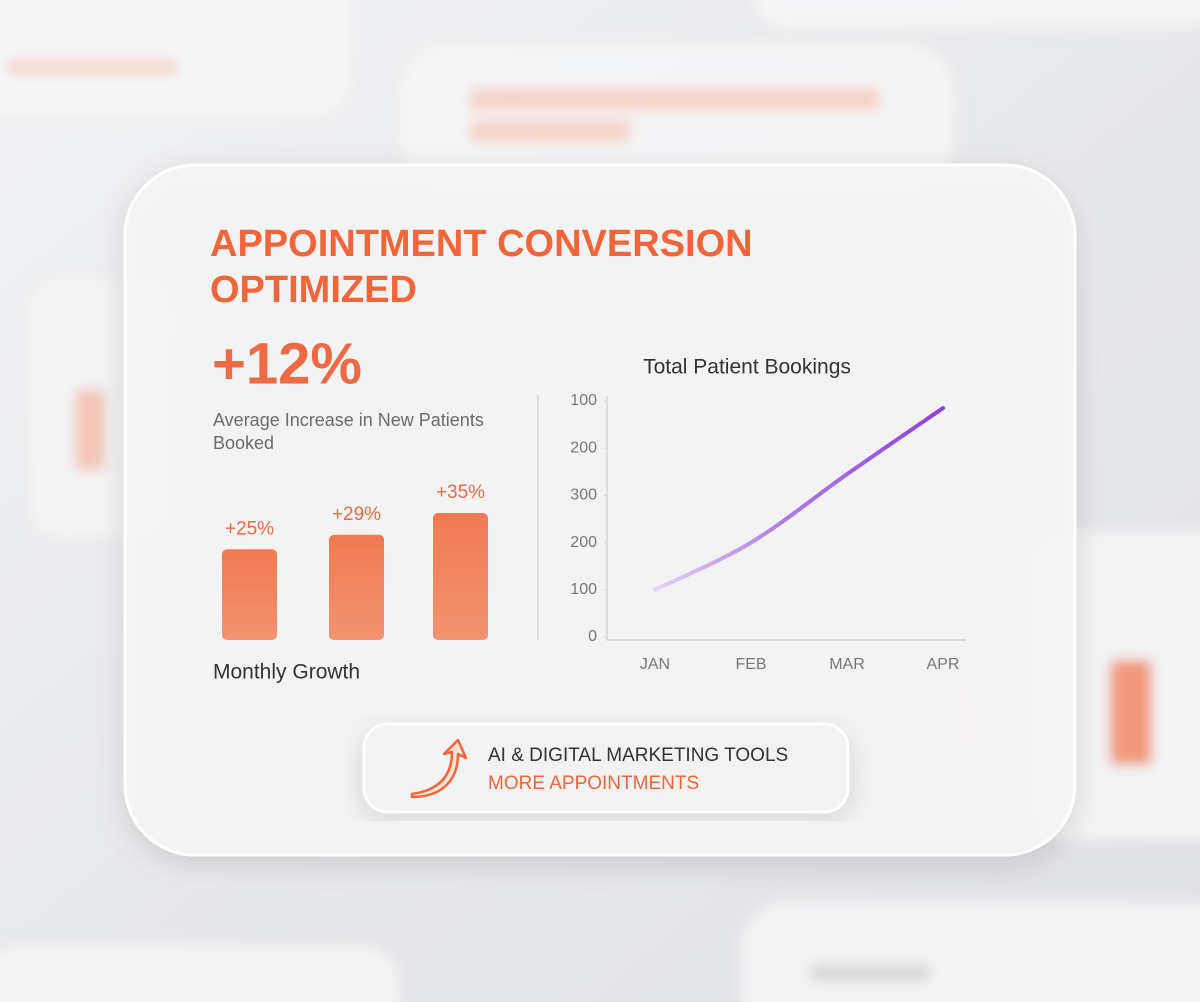  I want to click on x-tick-label: MAR, so click(847, 664).